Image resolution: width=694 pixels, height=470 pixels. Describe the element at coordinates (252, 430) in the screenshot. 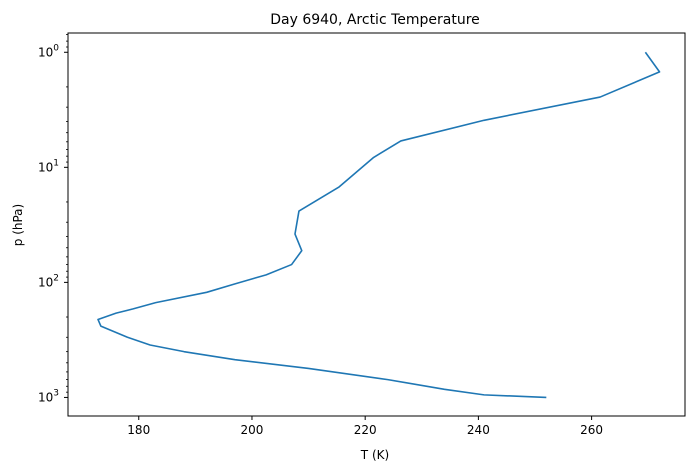

I see `x-tick-label: 200` at that location.